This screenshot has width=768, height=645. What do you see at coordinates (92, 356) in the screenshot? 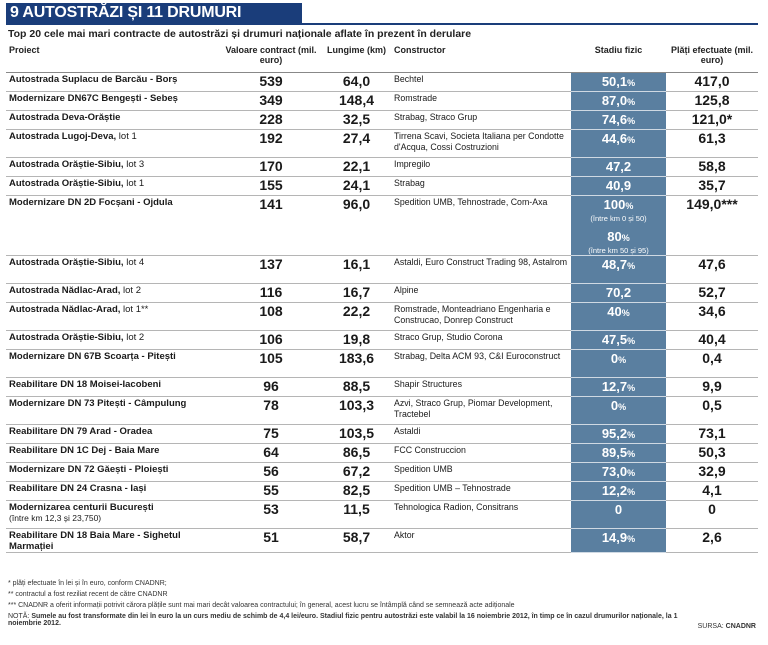
I see `project-name: Modernizare DN 67B Scoarța - Pitești` at bounding box center [92, 356].